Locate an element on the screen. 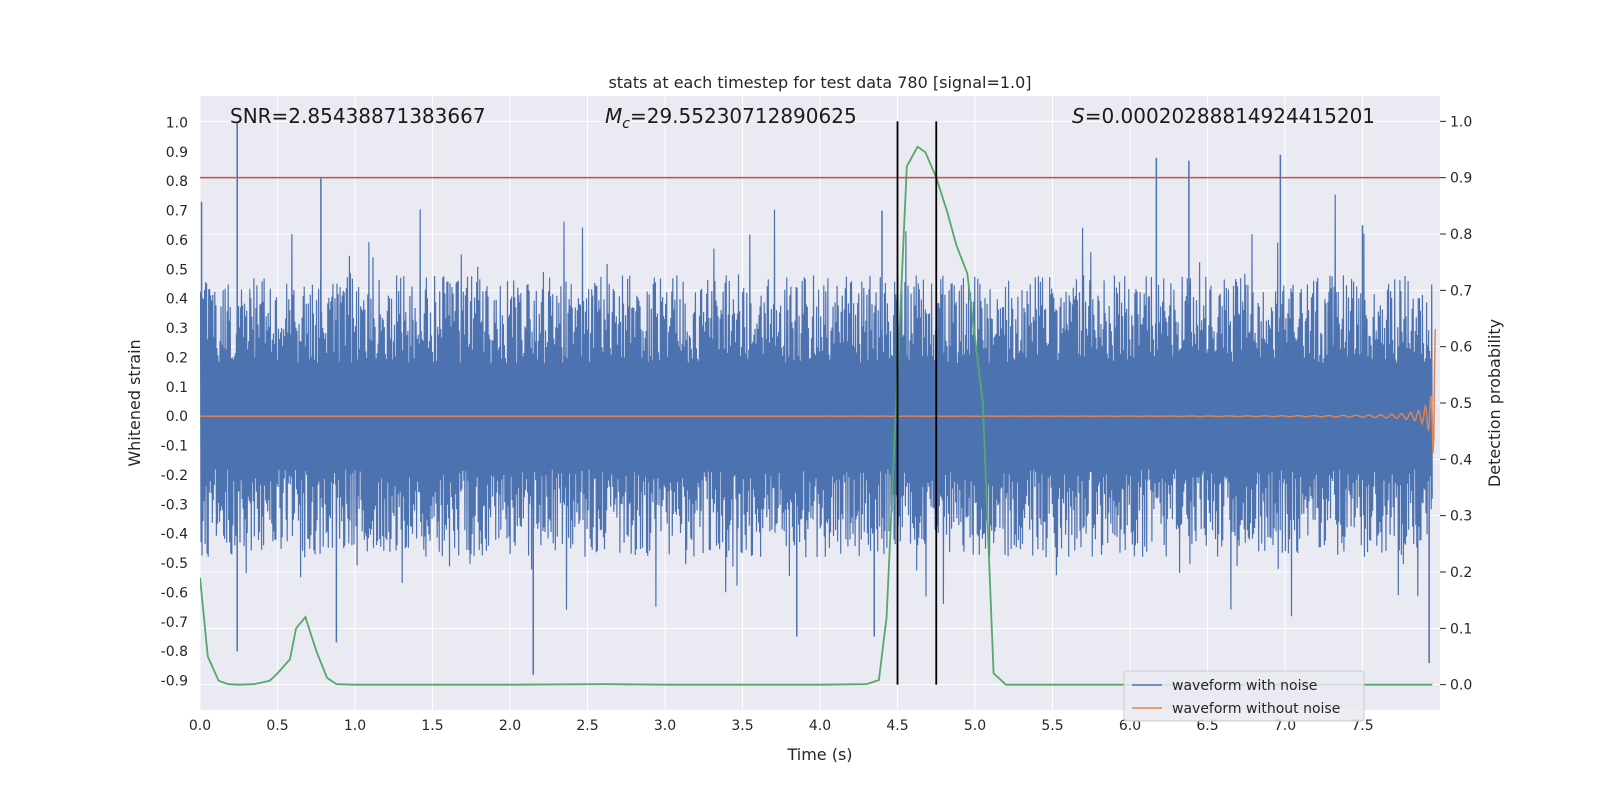 The width and height of the screenshot is (1600, 800). x-tick-label: 0.5 is located at coordinates (277, 726).